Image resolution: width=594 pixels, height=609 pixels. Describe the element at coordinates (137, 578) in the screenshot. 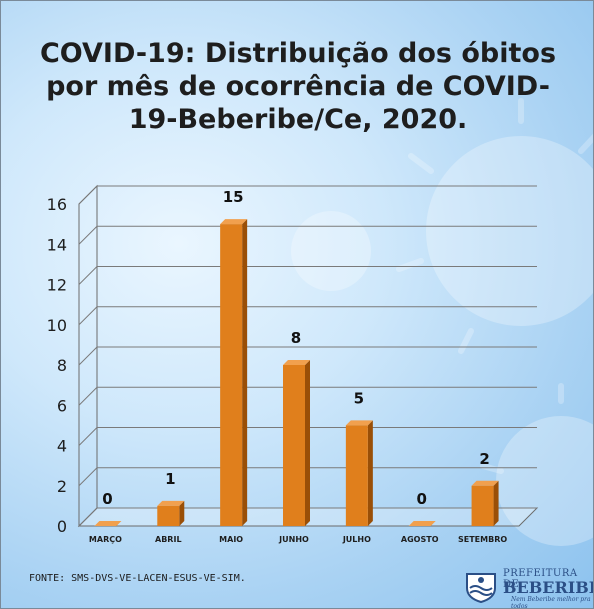

I see `source-note: FONTE: SMS-DVS-VE-LACEN-ESUS-VE-SIM.` at that location.